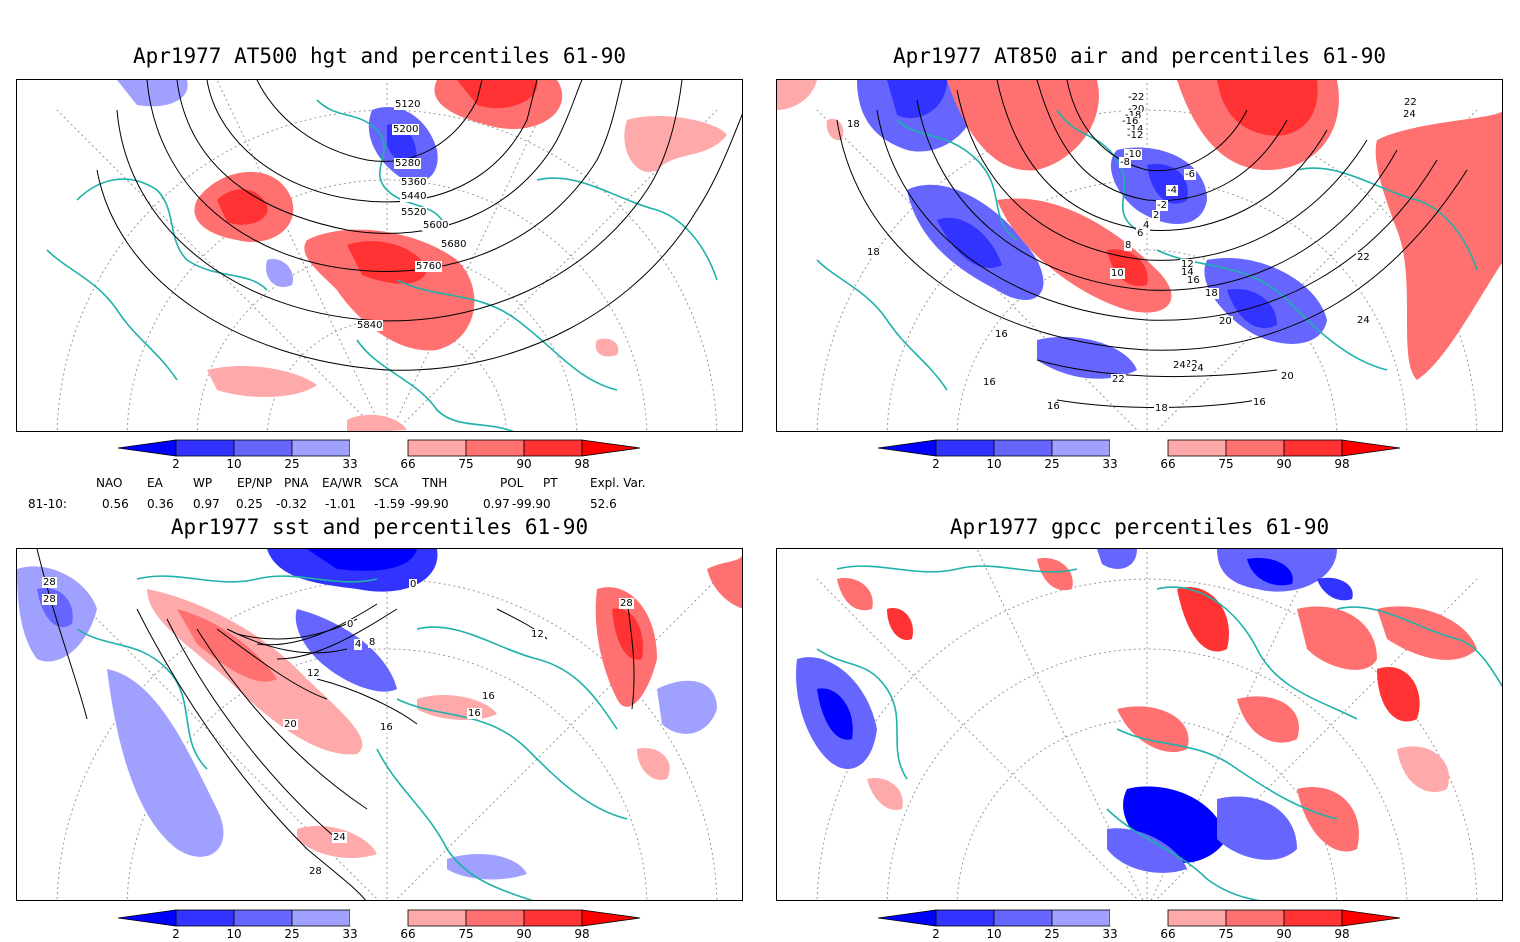 This screenshot has width=1520, height=942. What do you see at coordinates (1136, 97) in the screenshot?
I see `contour-label: -22` at bounding box center [1136, 97].